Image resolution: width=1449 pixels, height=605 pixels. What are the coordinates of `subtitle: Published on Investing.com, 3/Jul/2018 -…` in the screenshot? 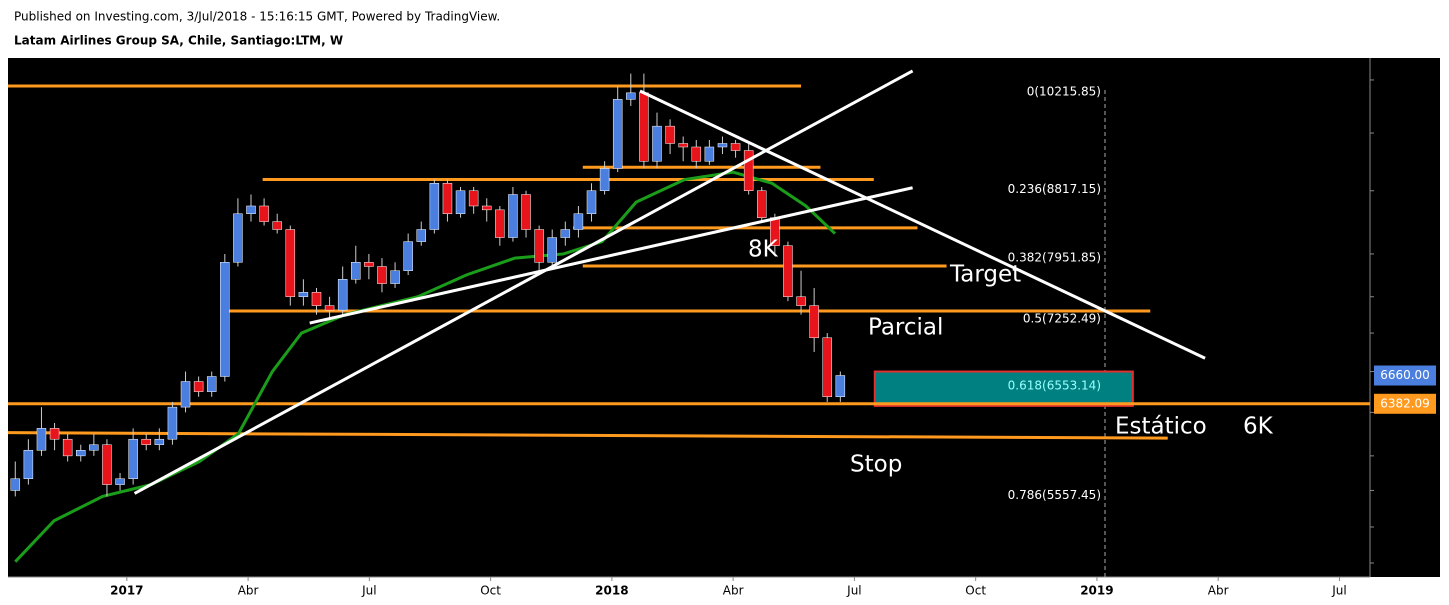 It's located at (257, 17).